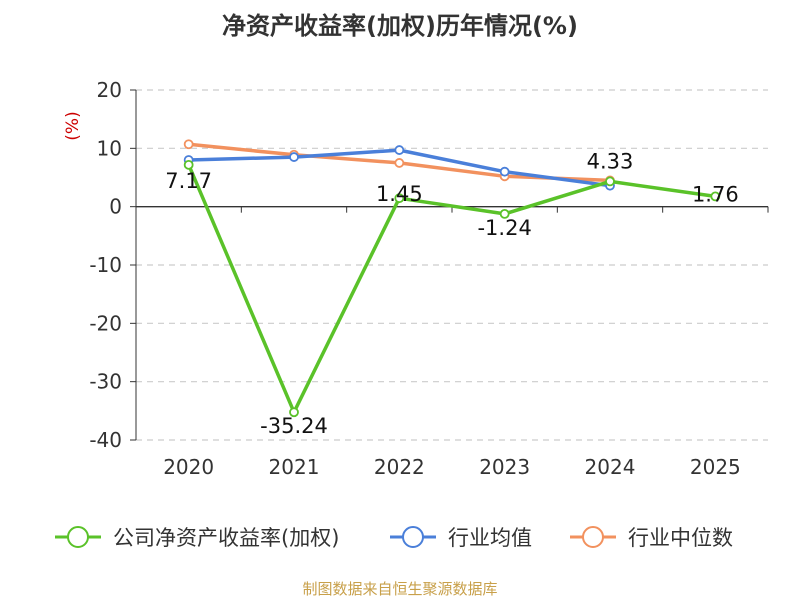  I want to click on data-label: 1.76, so click(715, 194).